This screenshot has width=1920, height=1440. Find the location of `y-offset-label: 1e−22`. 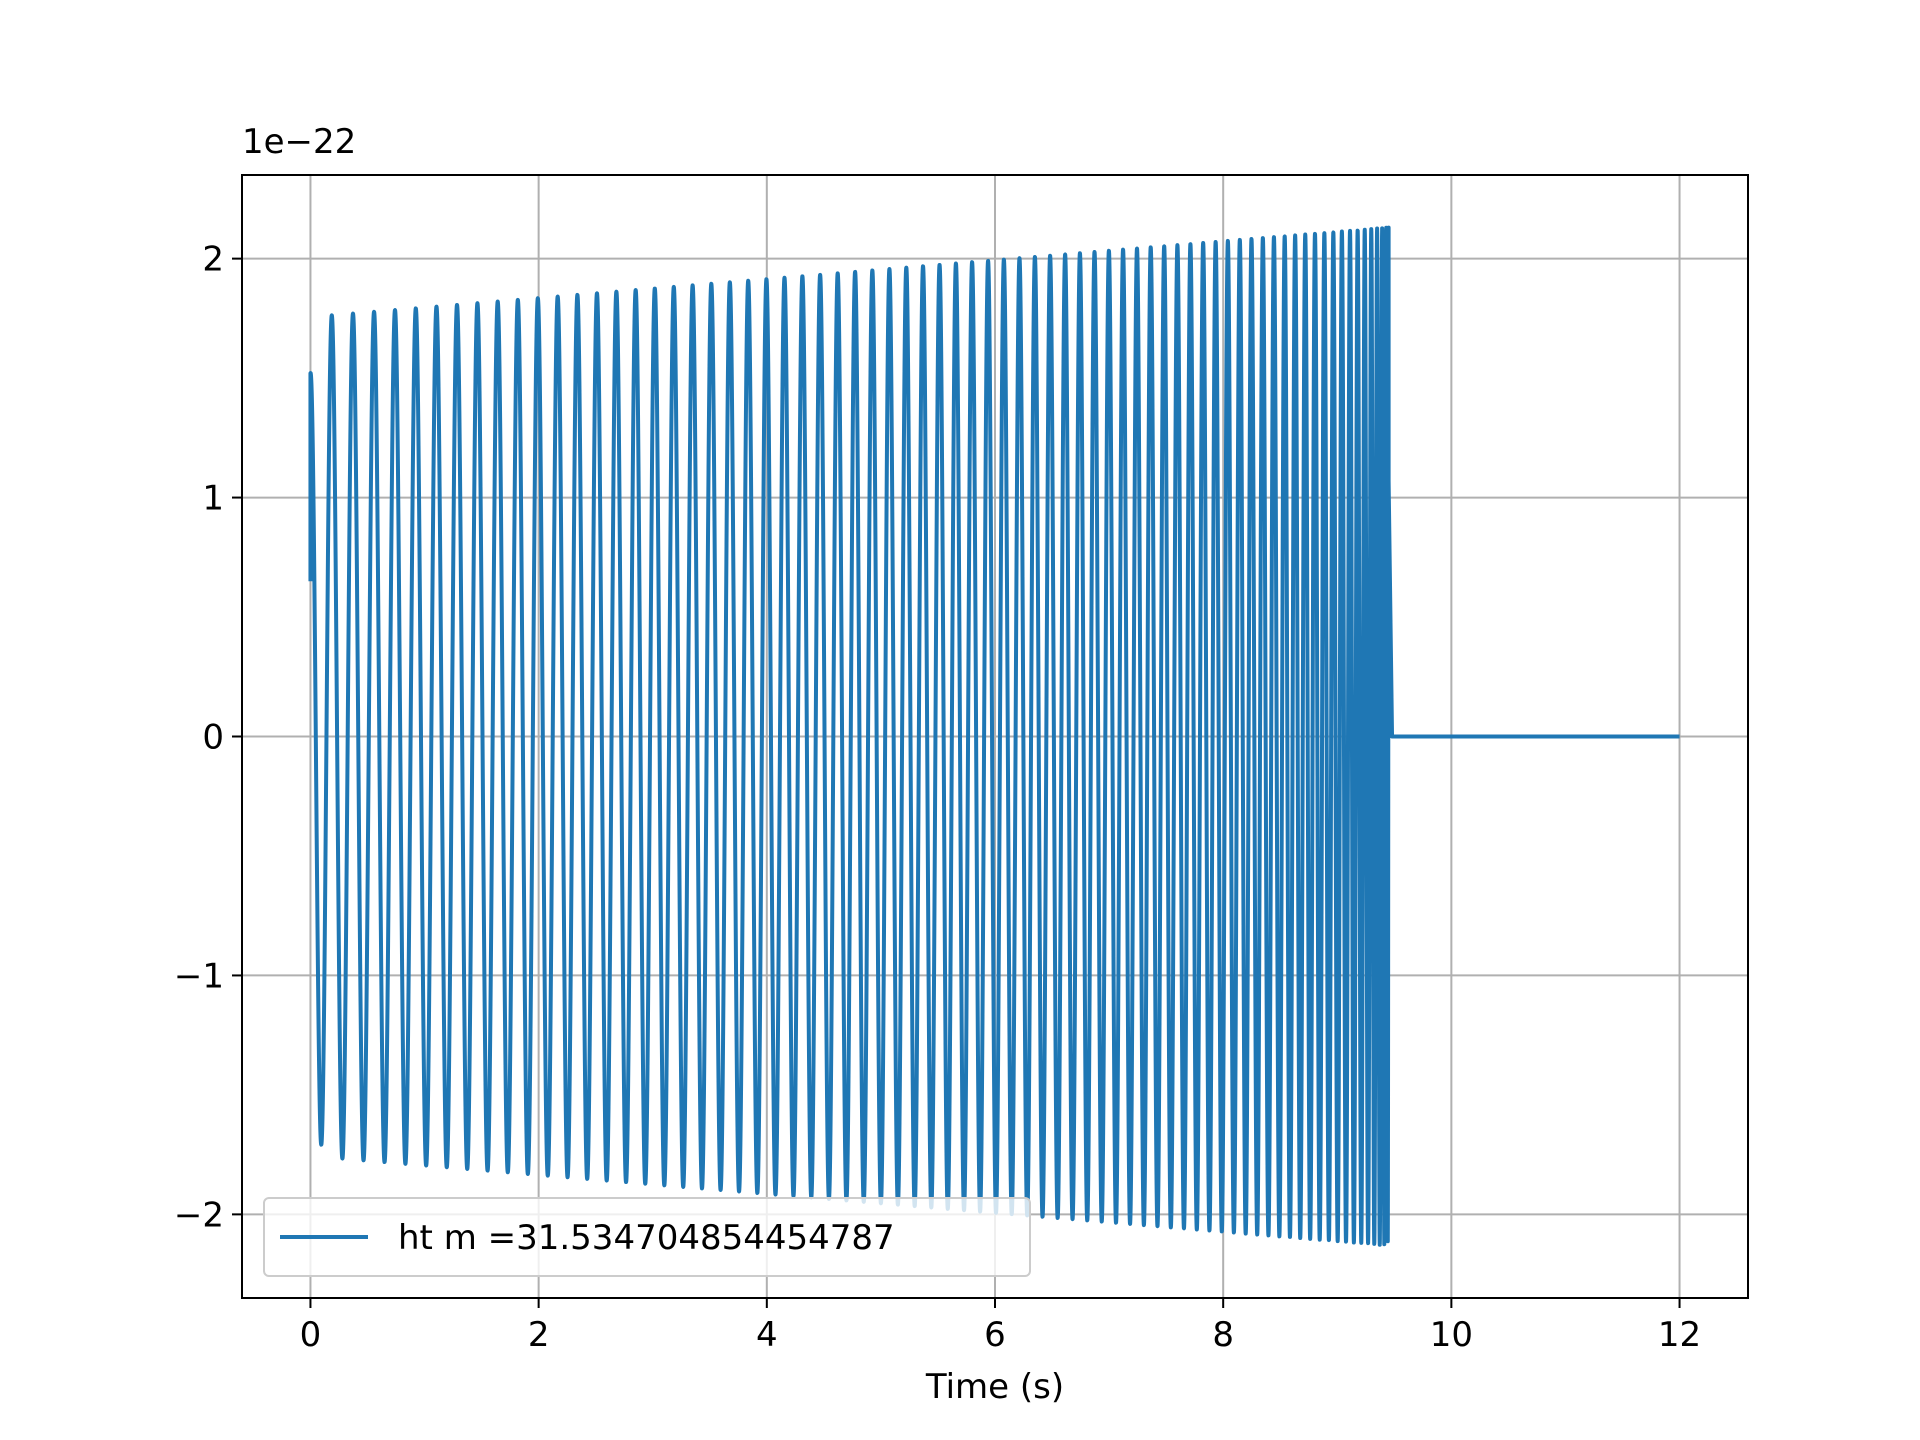

y-offset-label: 1e−22 is located at coordinates (299, 142).